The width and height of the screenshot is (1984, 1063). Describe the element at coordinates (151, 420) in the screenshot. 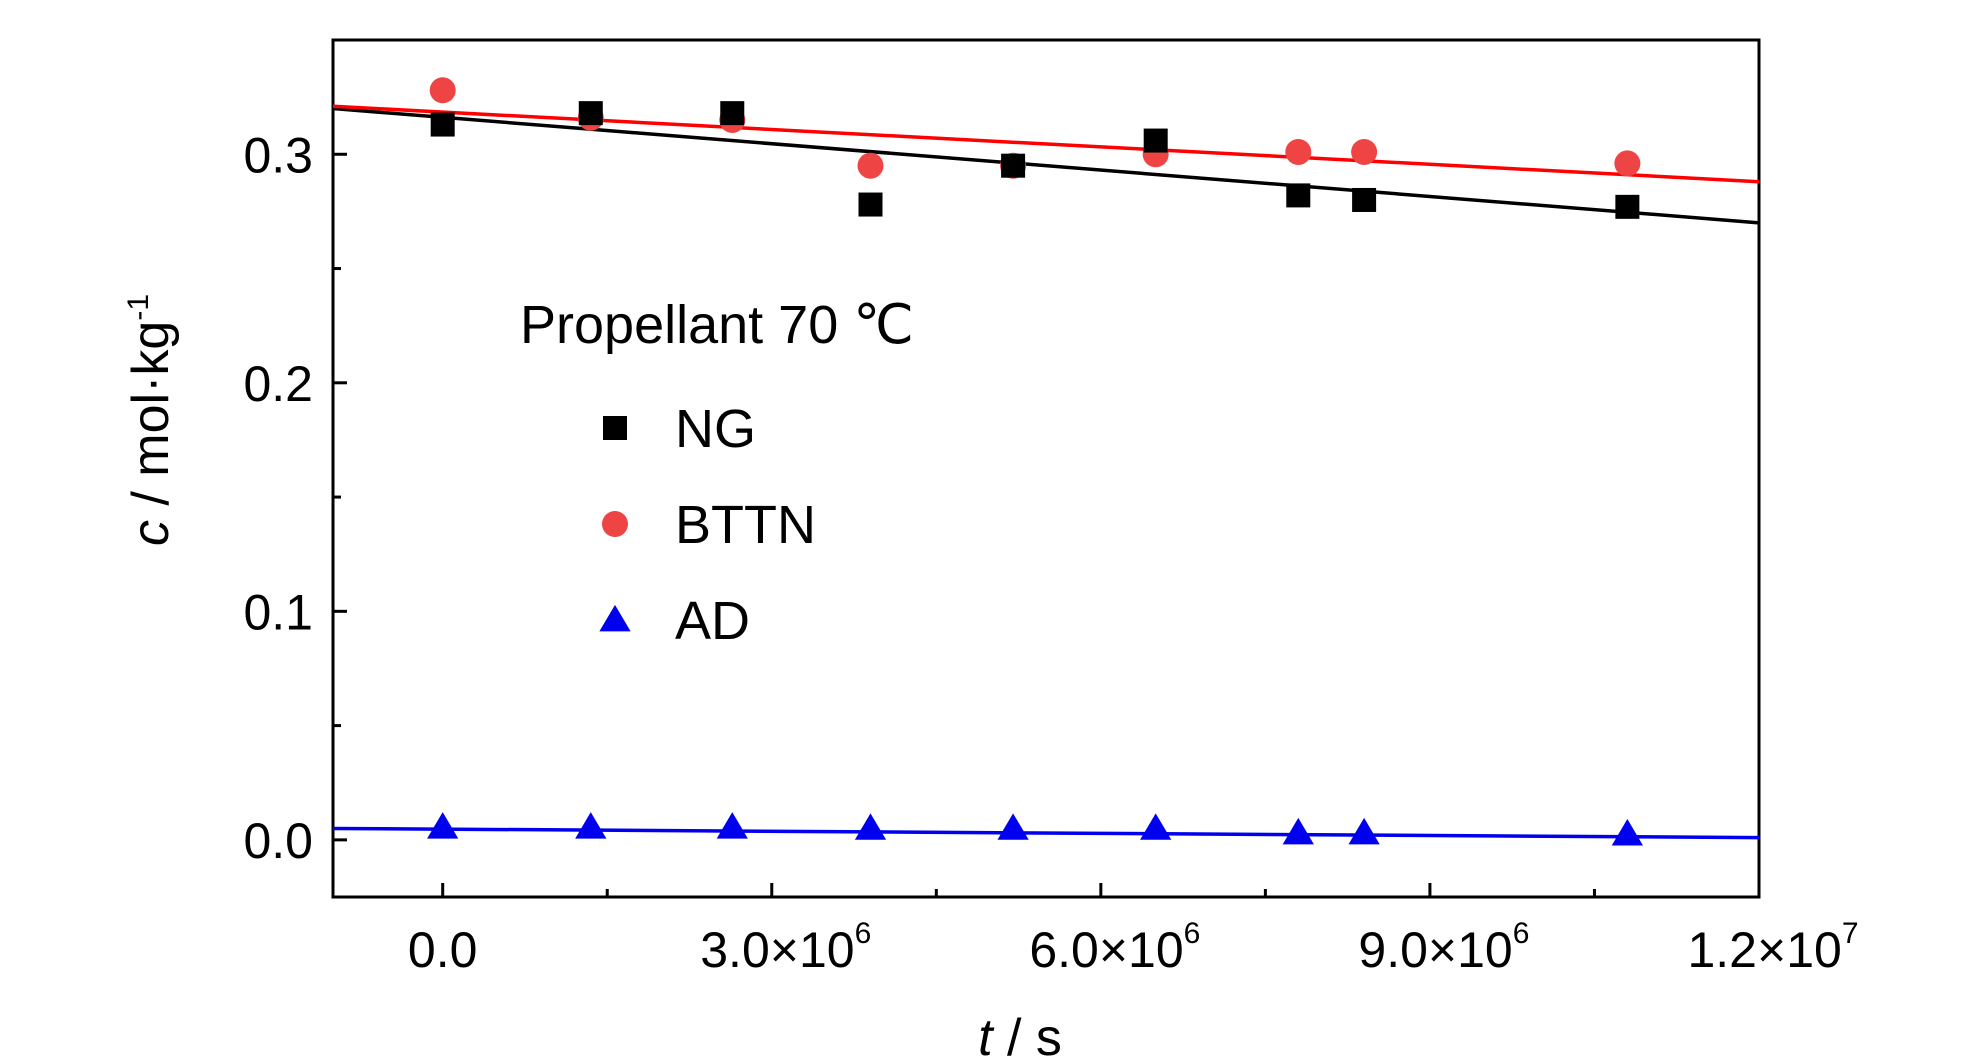

I see `y-axis-title: c / mol·kg-1` at that location.